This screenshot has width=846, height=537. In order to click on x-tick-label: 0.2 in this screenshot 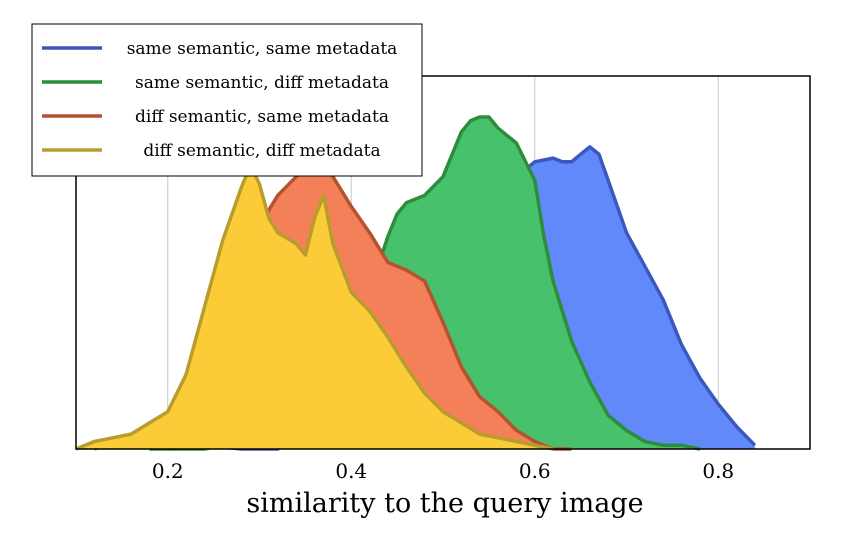, I will do `click(168, 471)`.